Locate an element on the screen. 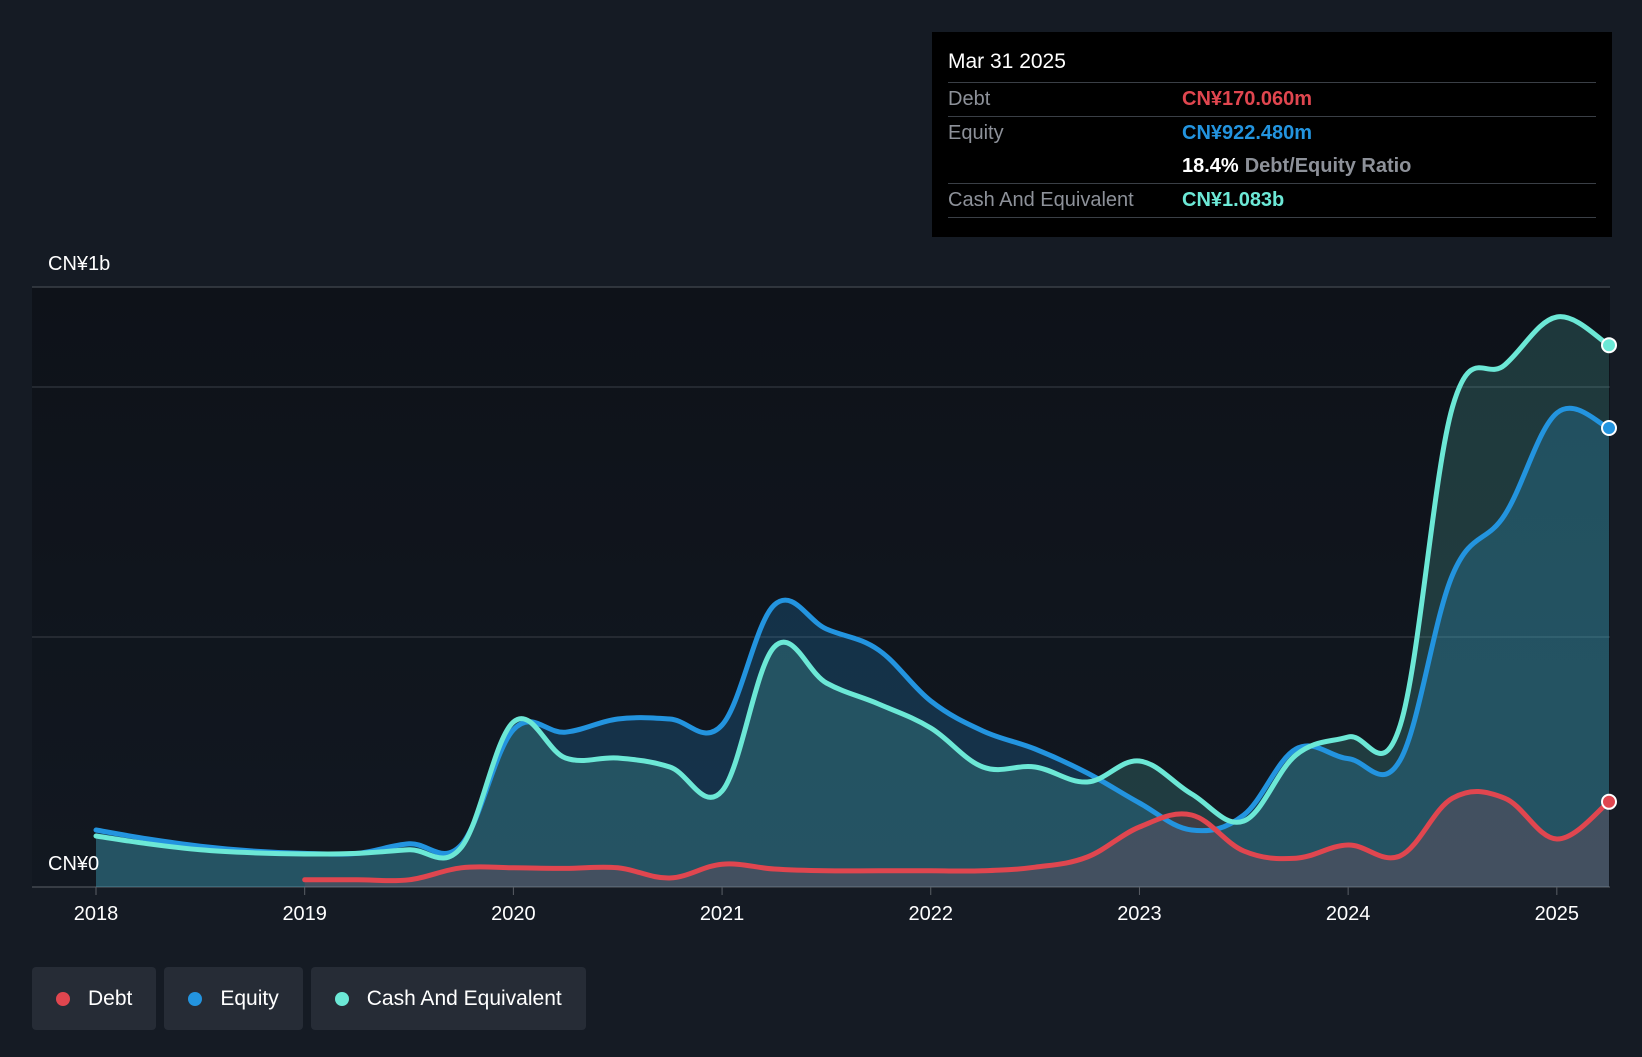  debt-end-marker is located at coordinates (1609, 801).